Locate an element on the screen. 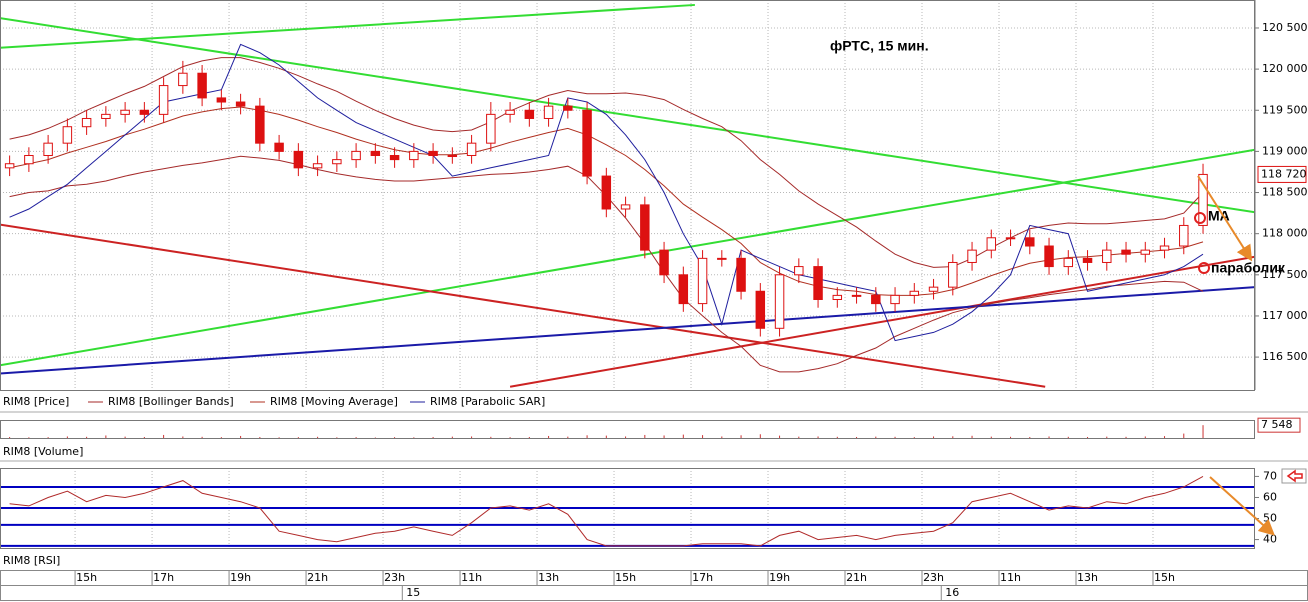  last-value-box is located at coordinates (1279, 425).